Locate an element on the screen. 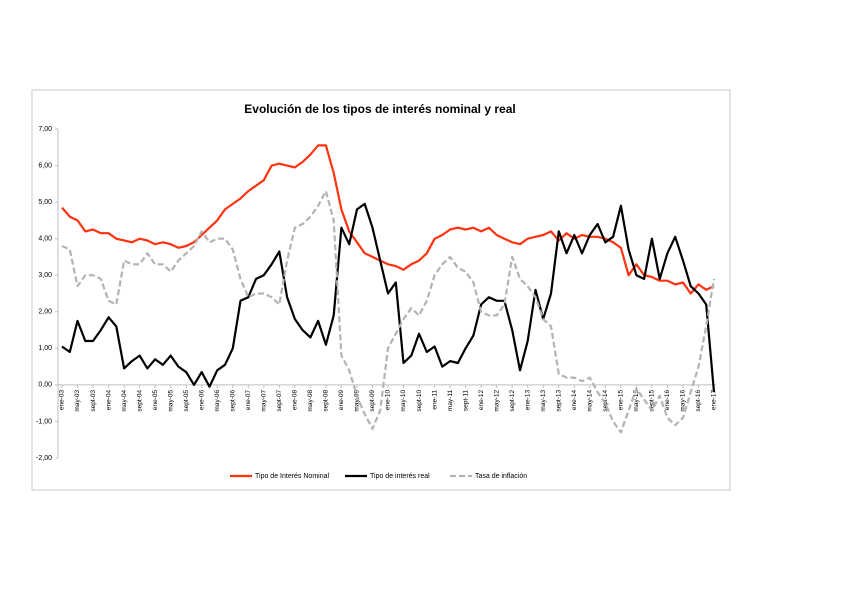 The height and width of the screenshot is (599, 848). x-tick-label: may-13 is located at coordinates (543, 401).